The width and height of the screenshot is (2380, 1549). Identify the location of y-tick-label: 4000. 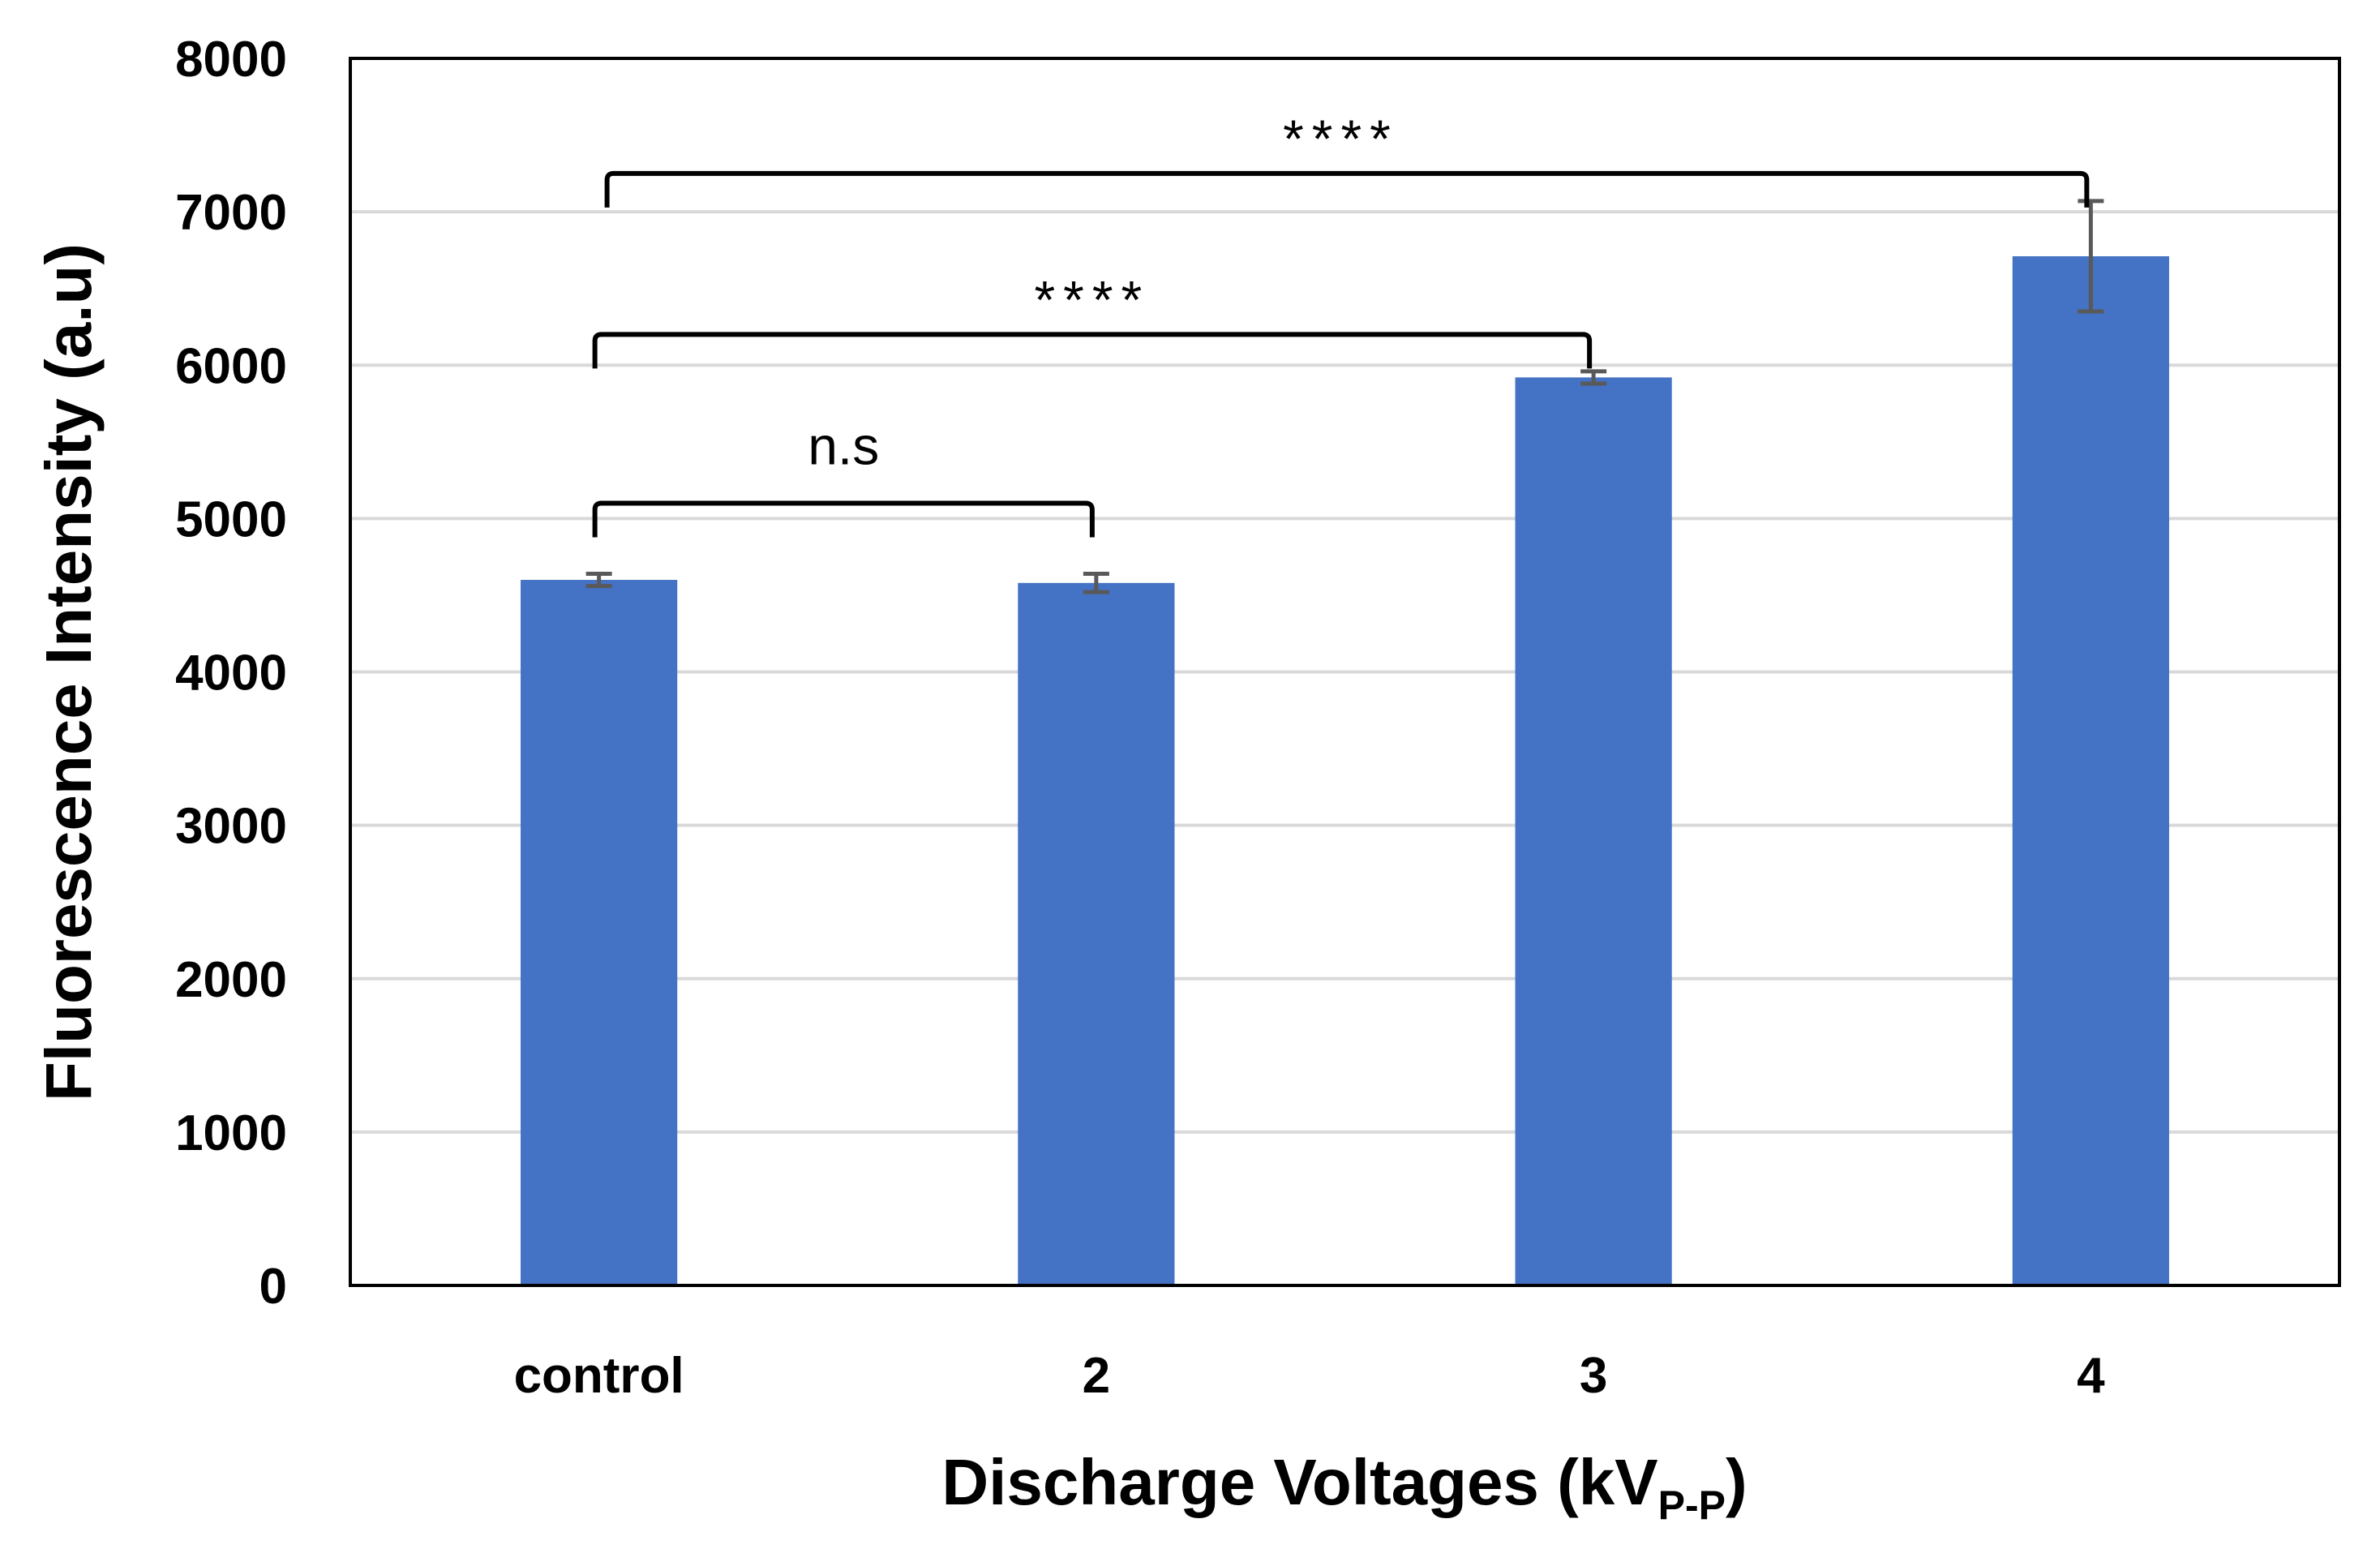
(231, 674).